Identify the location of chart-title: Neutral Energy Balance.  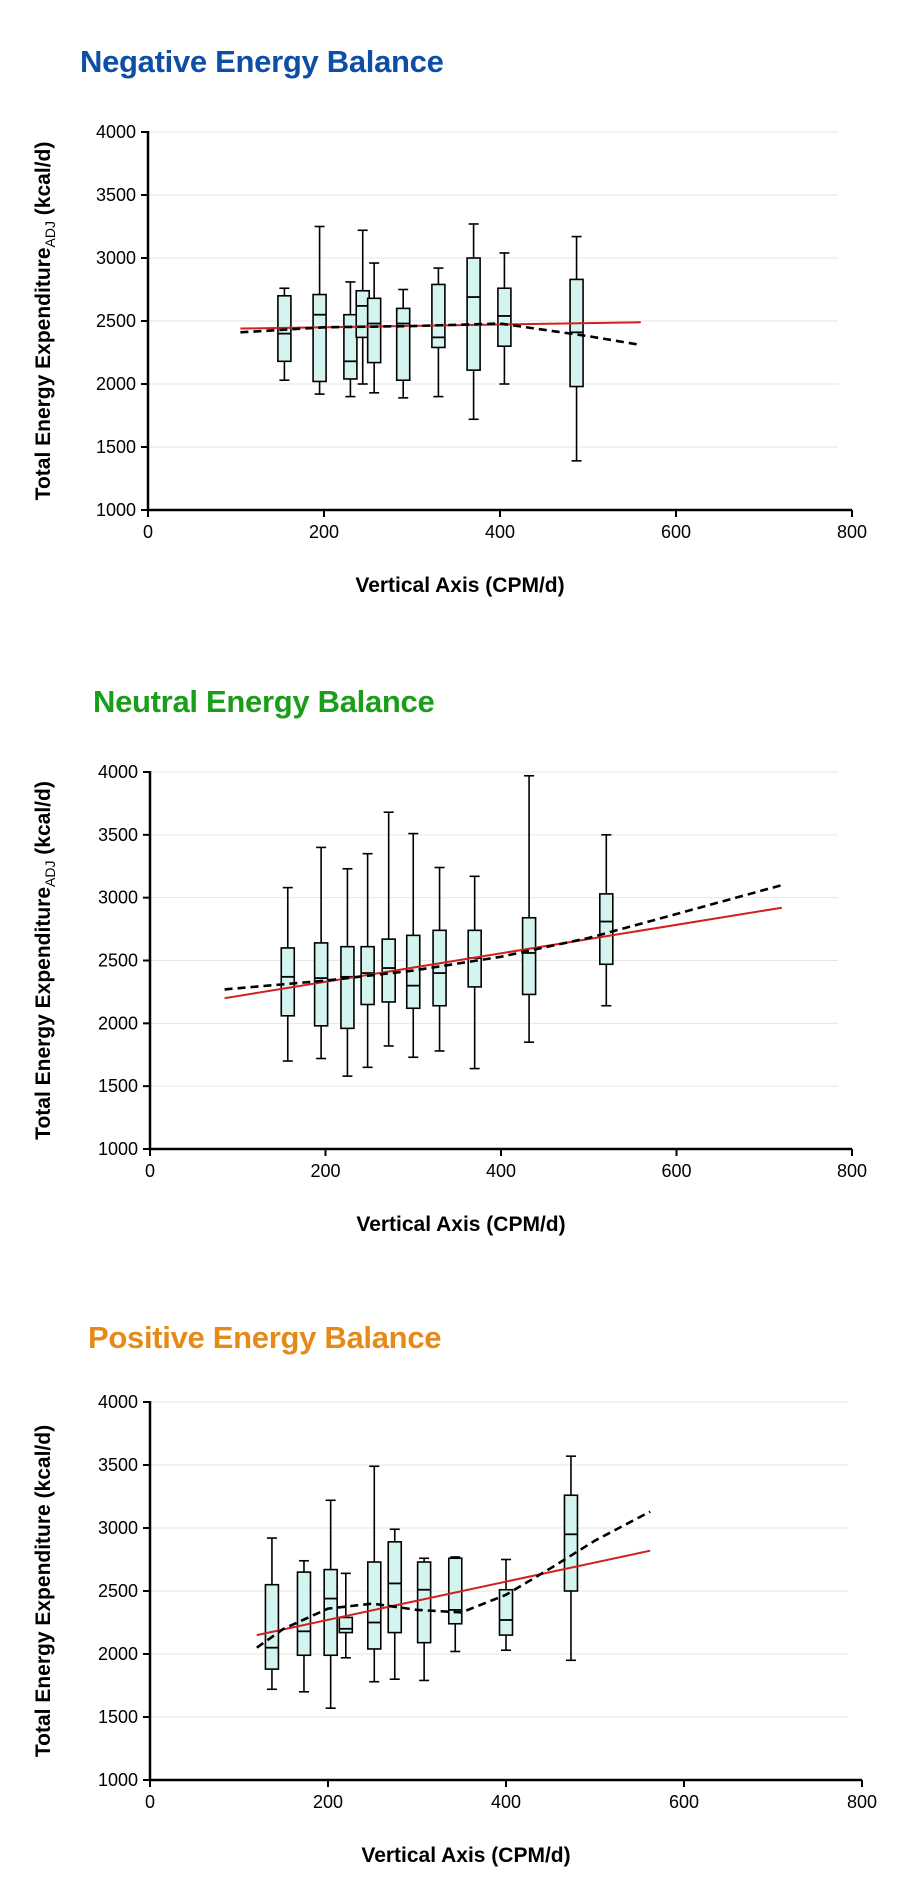
(264, 701).